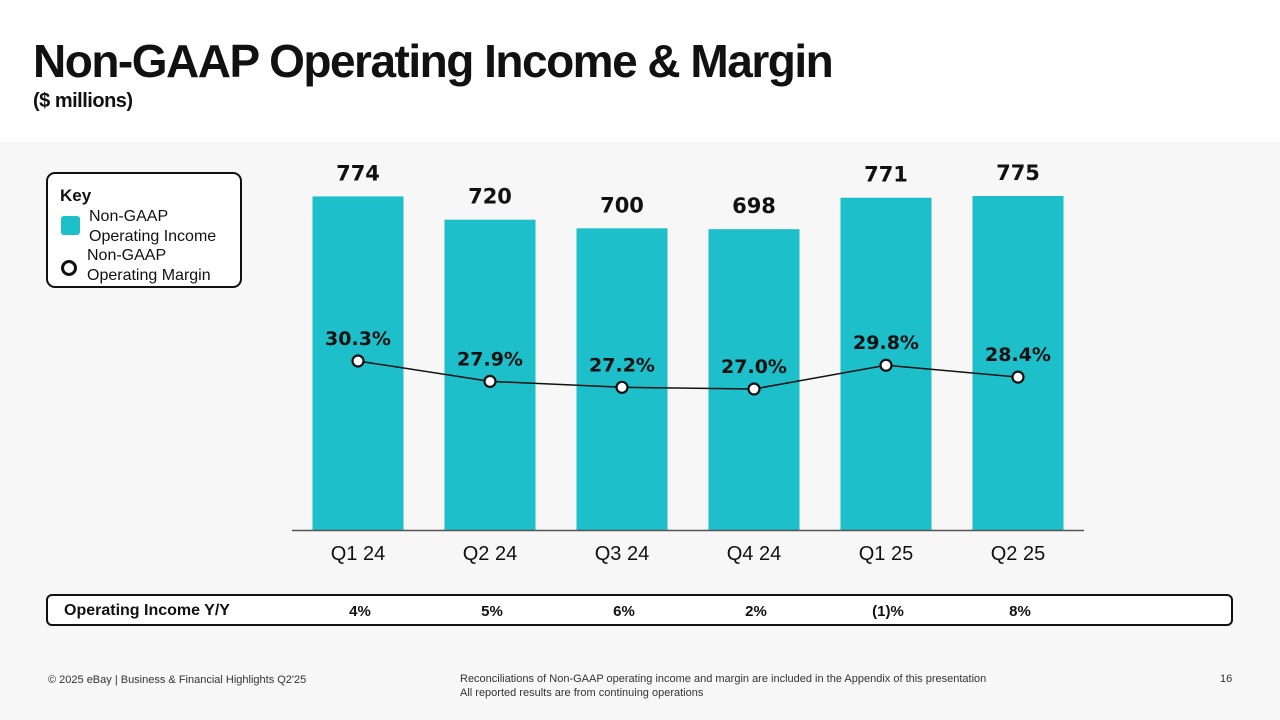 This screenshot has height=720, width=1280. Describe the element at coordinates (1020, 611) in the screenshot. I see `yoy-value: 8%` at that location.